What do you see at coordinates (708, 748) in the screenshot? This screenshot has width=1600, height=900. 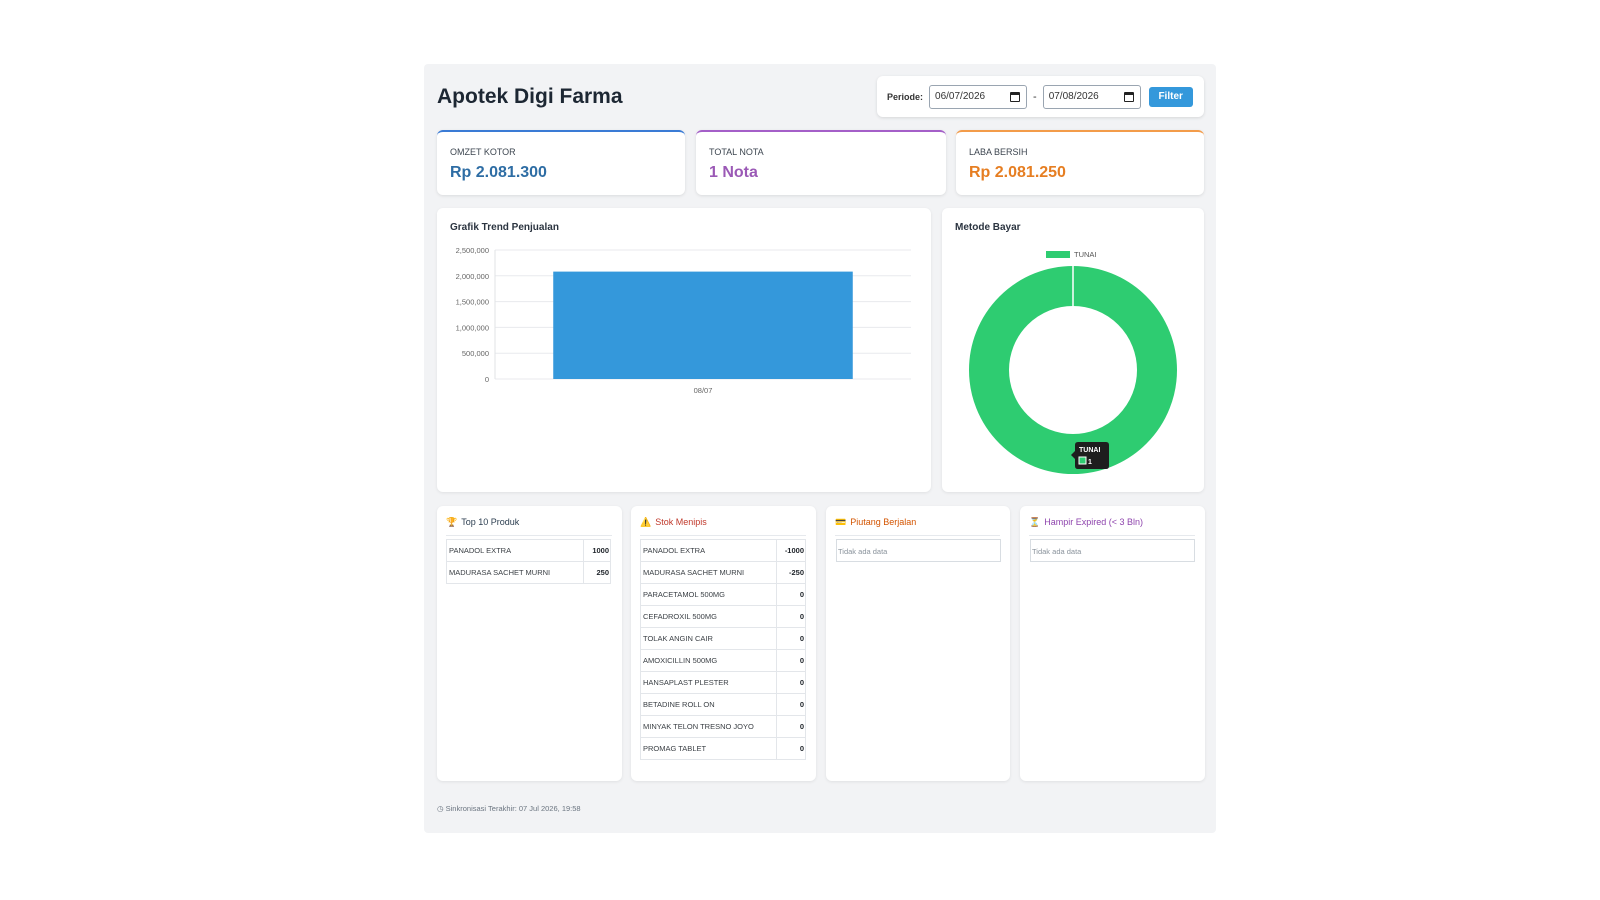 I see `product-name: PROMAG TABLET` at bounding box center [708, 748].